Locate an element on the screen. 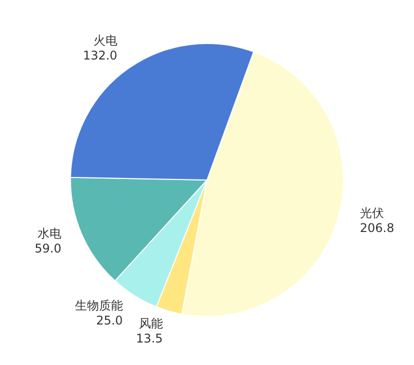  slice-label: 水电 is located at coordinates (49, 233).